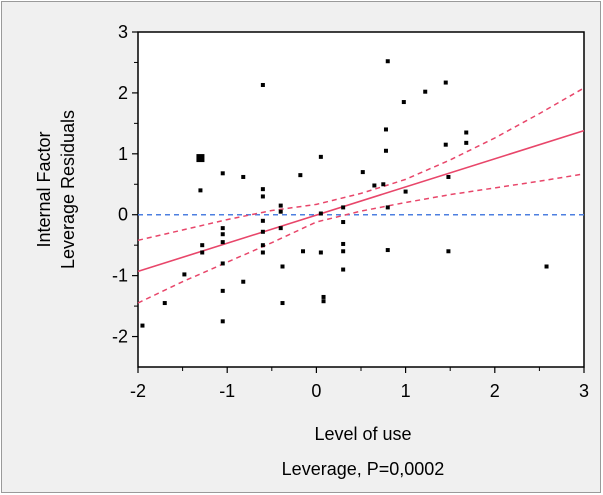  I want to click on x-tick-label: 2, so click(495, 391).